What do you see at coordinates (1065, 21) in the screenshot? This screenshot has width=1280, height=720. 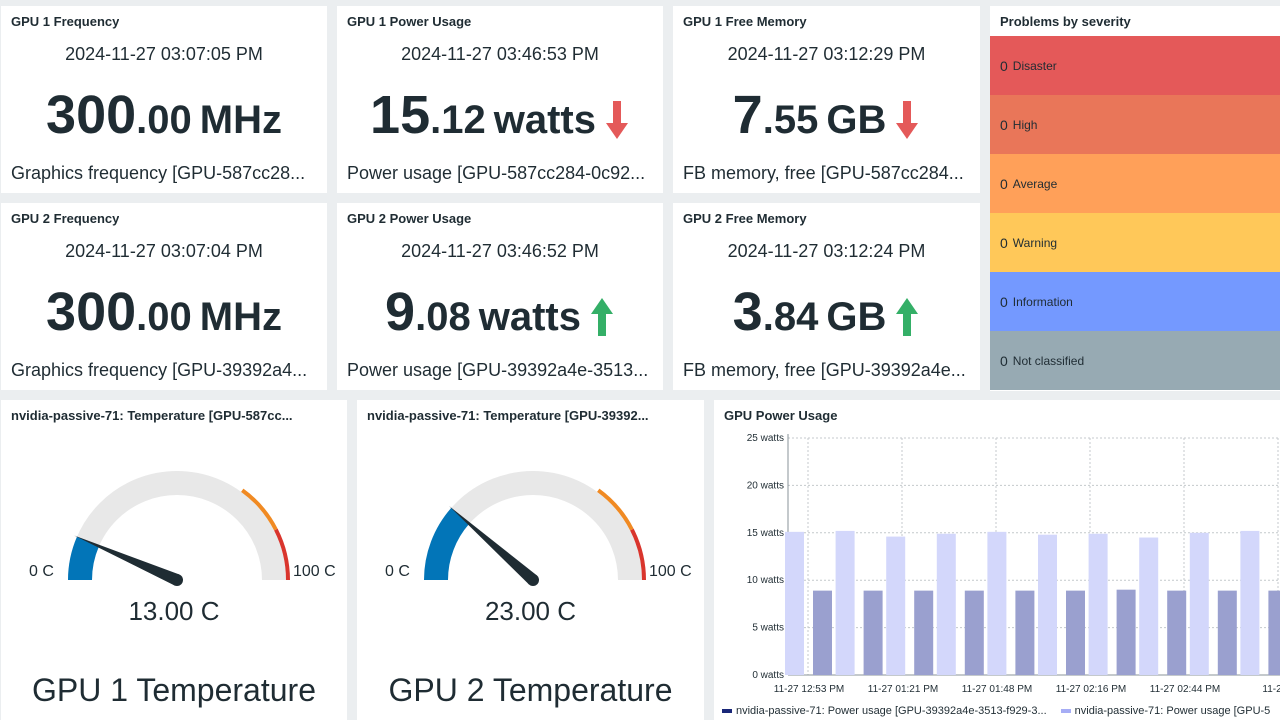 I see `widget-title: Problems by severity` at bounding box center [1065, 21].